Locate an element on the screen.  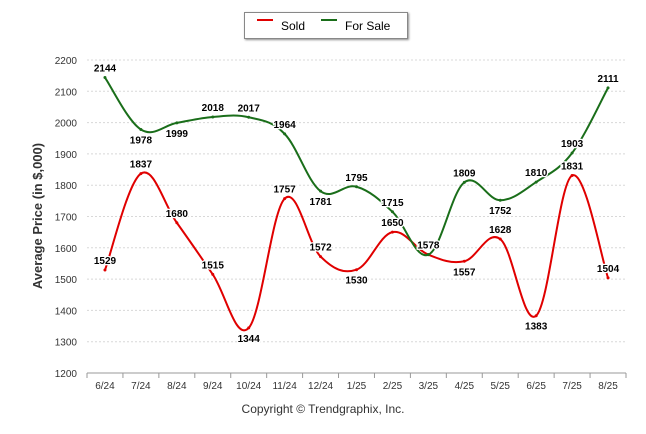
data-label: 2144 is located at coordinates (105, 69).